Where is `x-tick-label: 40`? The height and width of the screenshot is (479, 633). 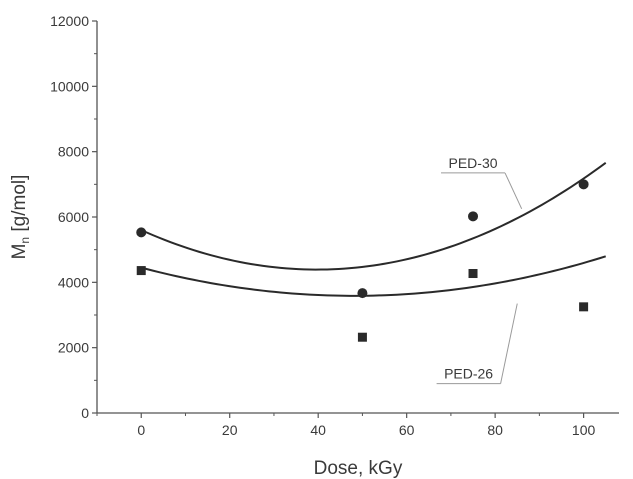 x-tick-label: 40 is located at coordinates (318, 430).